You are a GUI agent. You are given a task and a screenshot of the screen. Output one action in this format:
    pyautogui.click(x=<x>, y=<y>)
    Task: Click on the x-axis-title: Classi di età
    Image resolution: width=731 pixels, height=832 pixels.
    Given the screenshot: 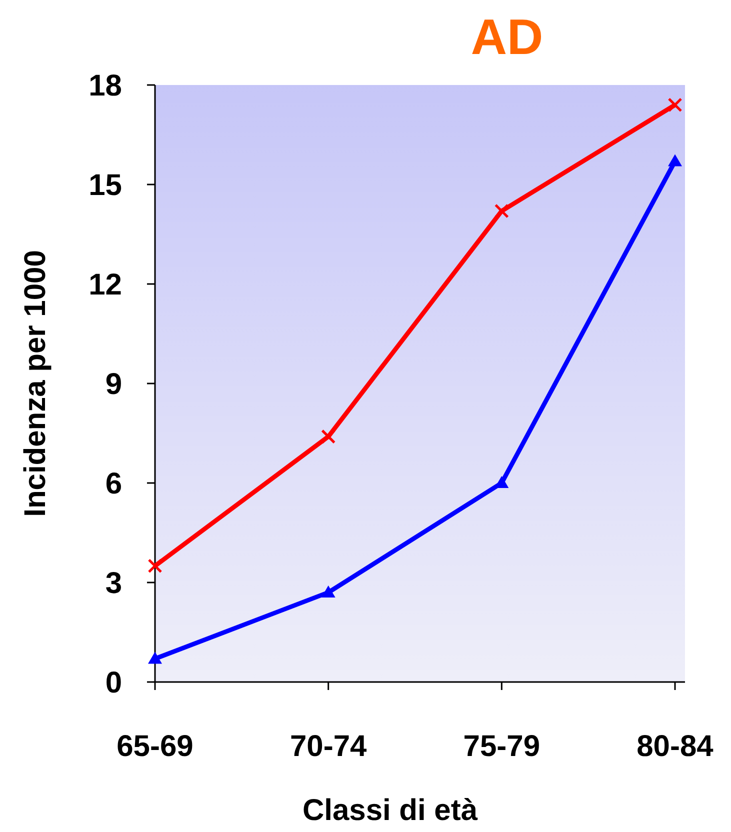 What is the action you would take?
    pyautogui.click(x=390, y=810)
    